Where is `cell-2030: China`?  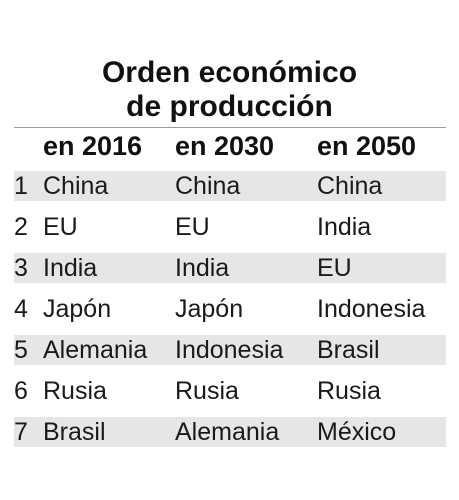 cell-2030: China is located at coordinates (208, 186).